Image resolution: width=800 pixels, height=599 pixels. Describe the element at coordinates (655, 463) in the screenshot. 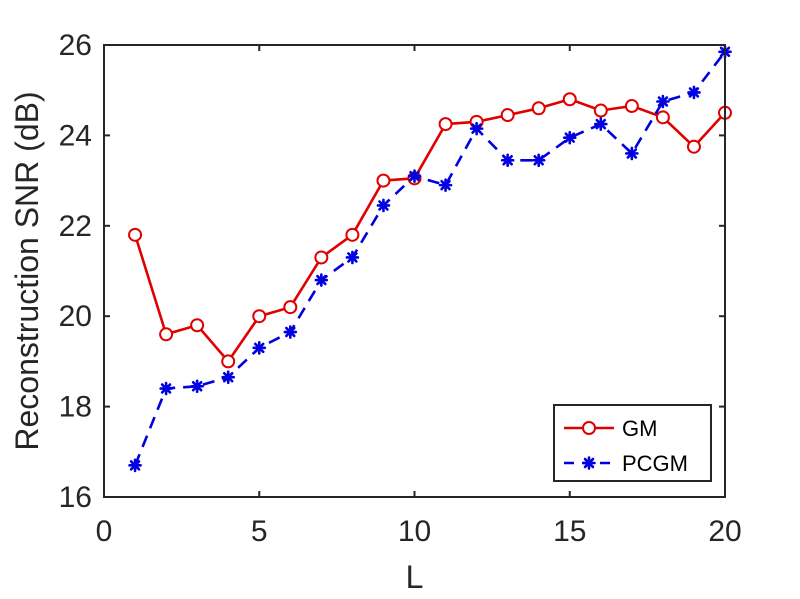

I see `legend-label-pcgm: PCGM` at that location.